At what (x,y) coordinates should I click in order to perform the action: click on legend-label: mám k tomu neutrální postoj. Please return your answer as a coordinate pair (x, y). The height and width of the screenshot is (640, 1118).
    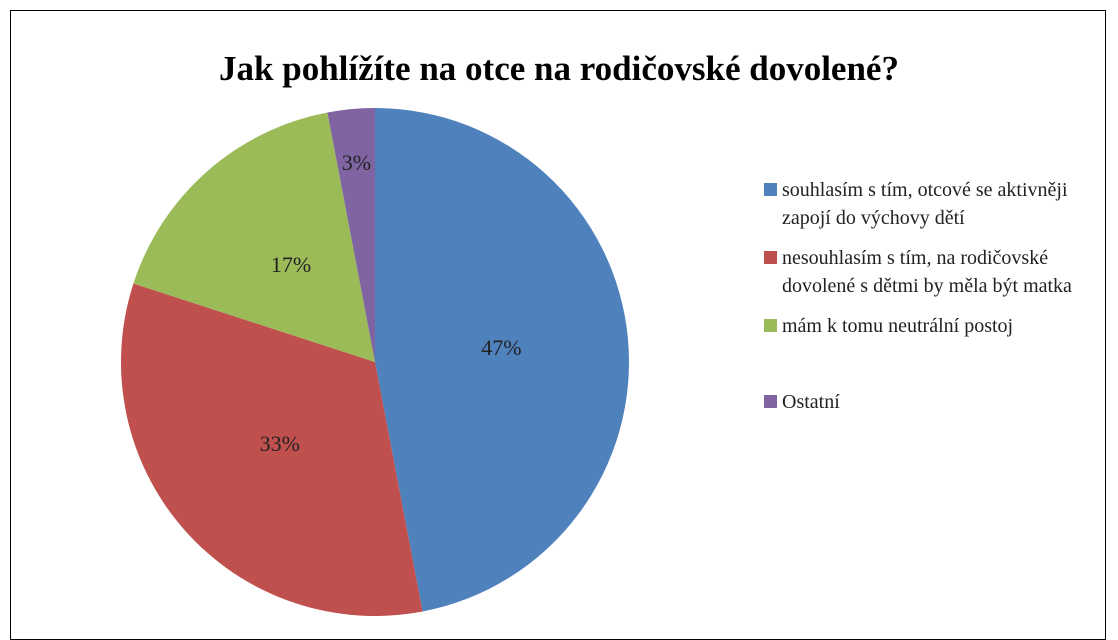
    Looking at the image, I should click on (898, 326).